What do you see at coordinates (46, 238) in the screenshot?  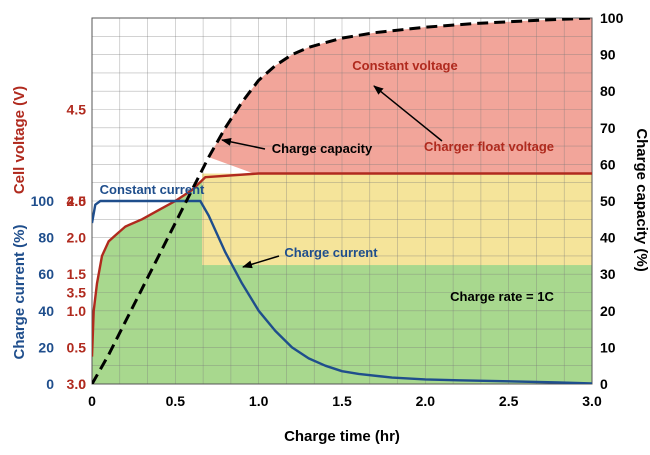 I see `current-tick-label: 80` at bounding box center [46, 238].